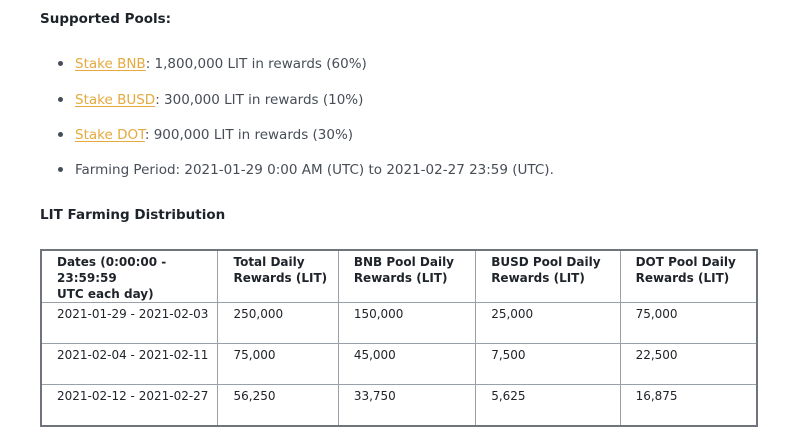 Image resolution: width=793 pixels, height=441 pixels. I want to click on list-item: Stake DOT: 900,000 LIT in rewards (30%), so click(205, 135).